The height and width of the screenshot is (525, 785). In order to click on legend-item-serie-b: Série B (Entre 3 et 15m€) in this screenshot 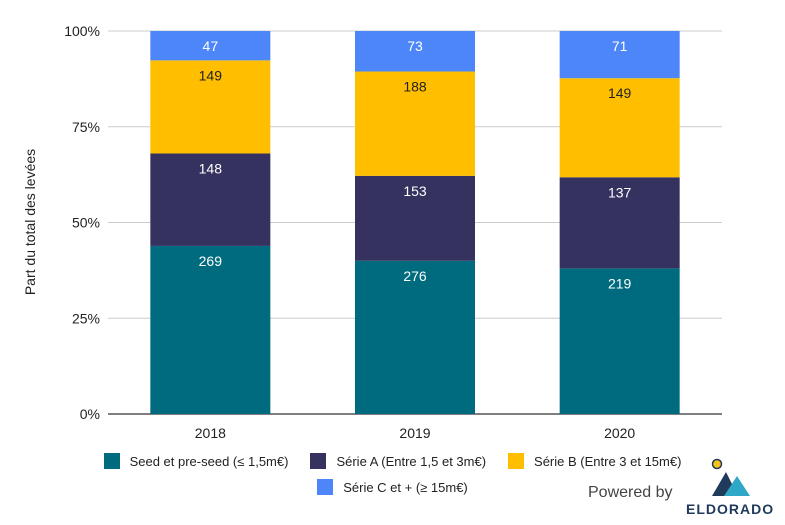, I will do `click(594, 461)`.